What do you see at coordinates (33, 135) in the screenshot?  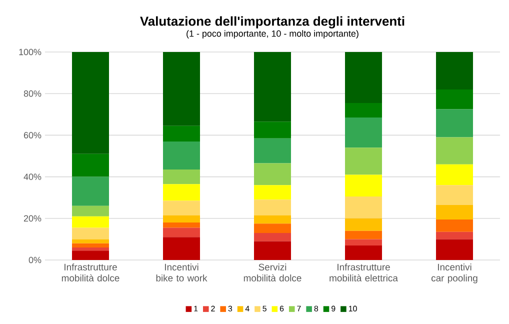 I see `y-tick-label: 60%` at bounding box center [33, 135].